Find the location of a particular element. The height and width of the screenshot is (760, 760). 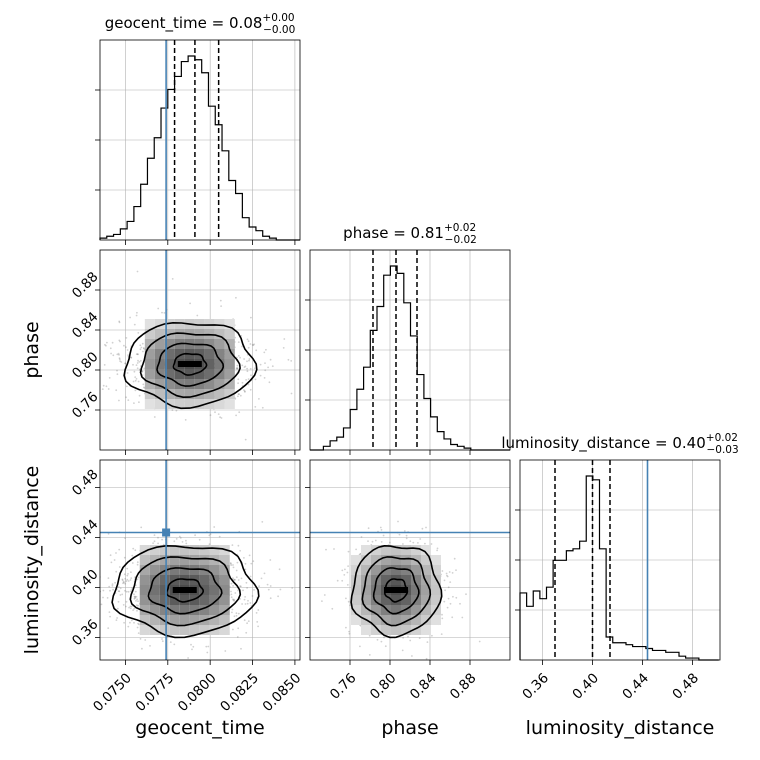

truth-point is located at coordinates (166, 532).